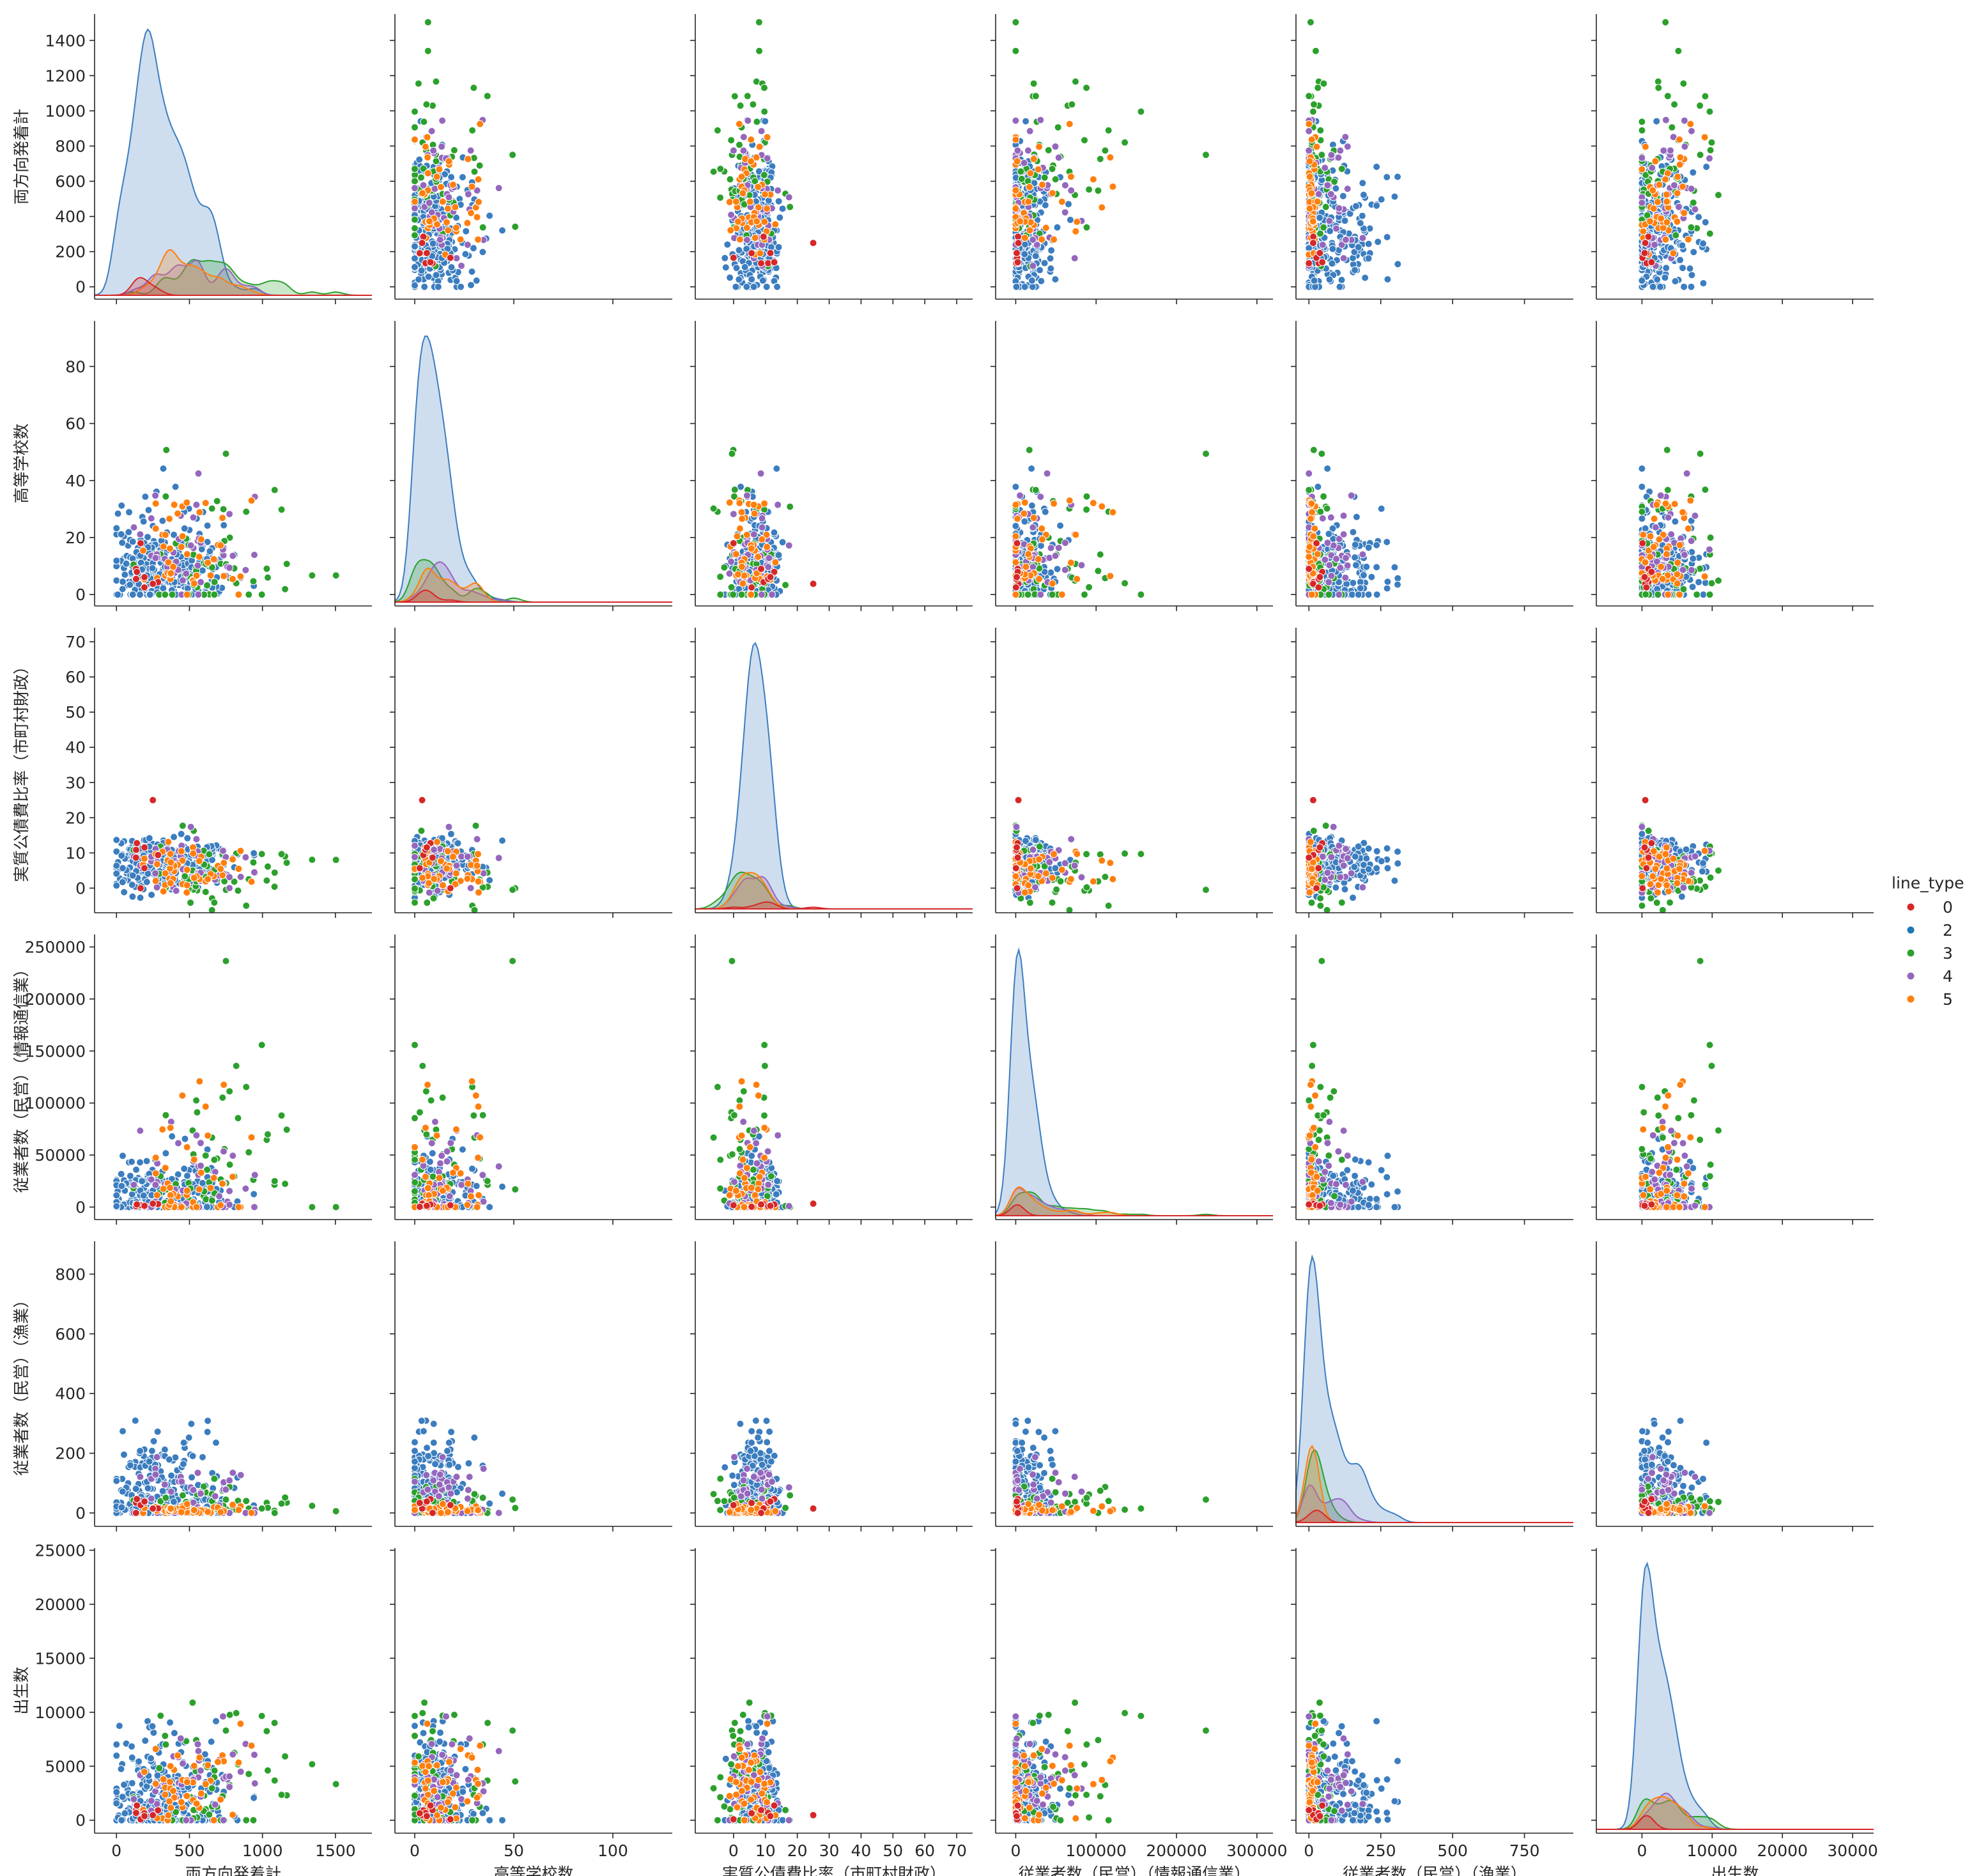  I want to click on y-tick-label: 600, so click(70, 182).